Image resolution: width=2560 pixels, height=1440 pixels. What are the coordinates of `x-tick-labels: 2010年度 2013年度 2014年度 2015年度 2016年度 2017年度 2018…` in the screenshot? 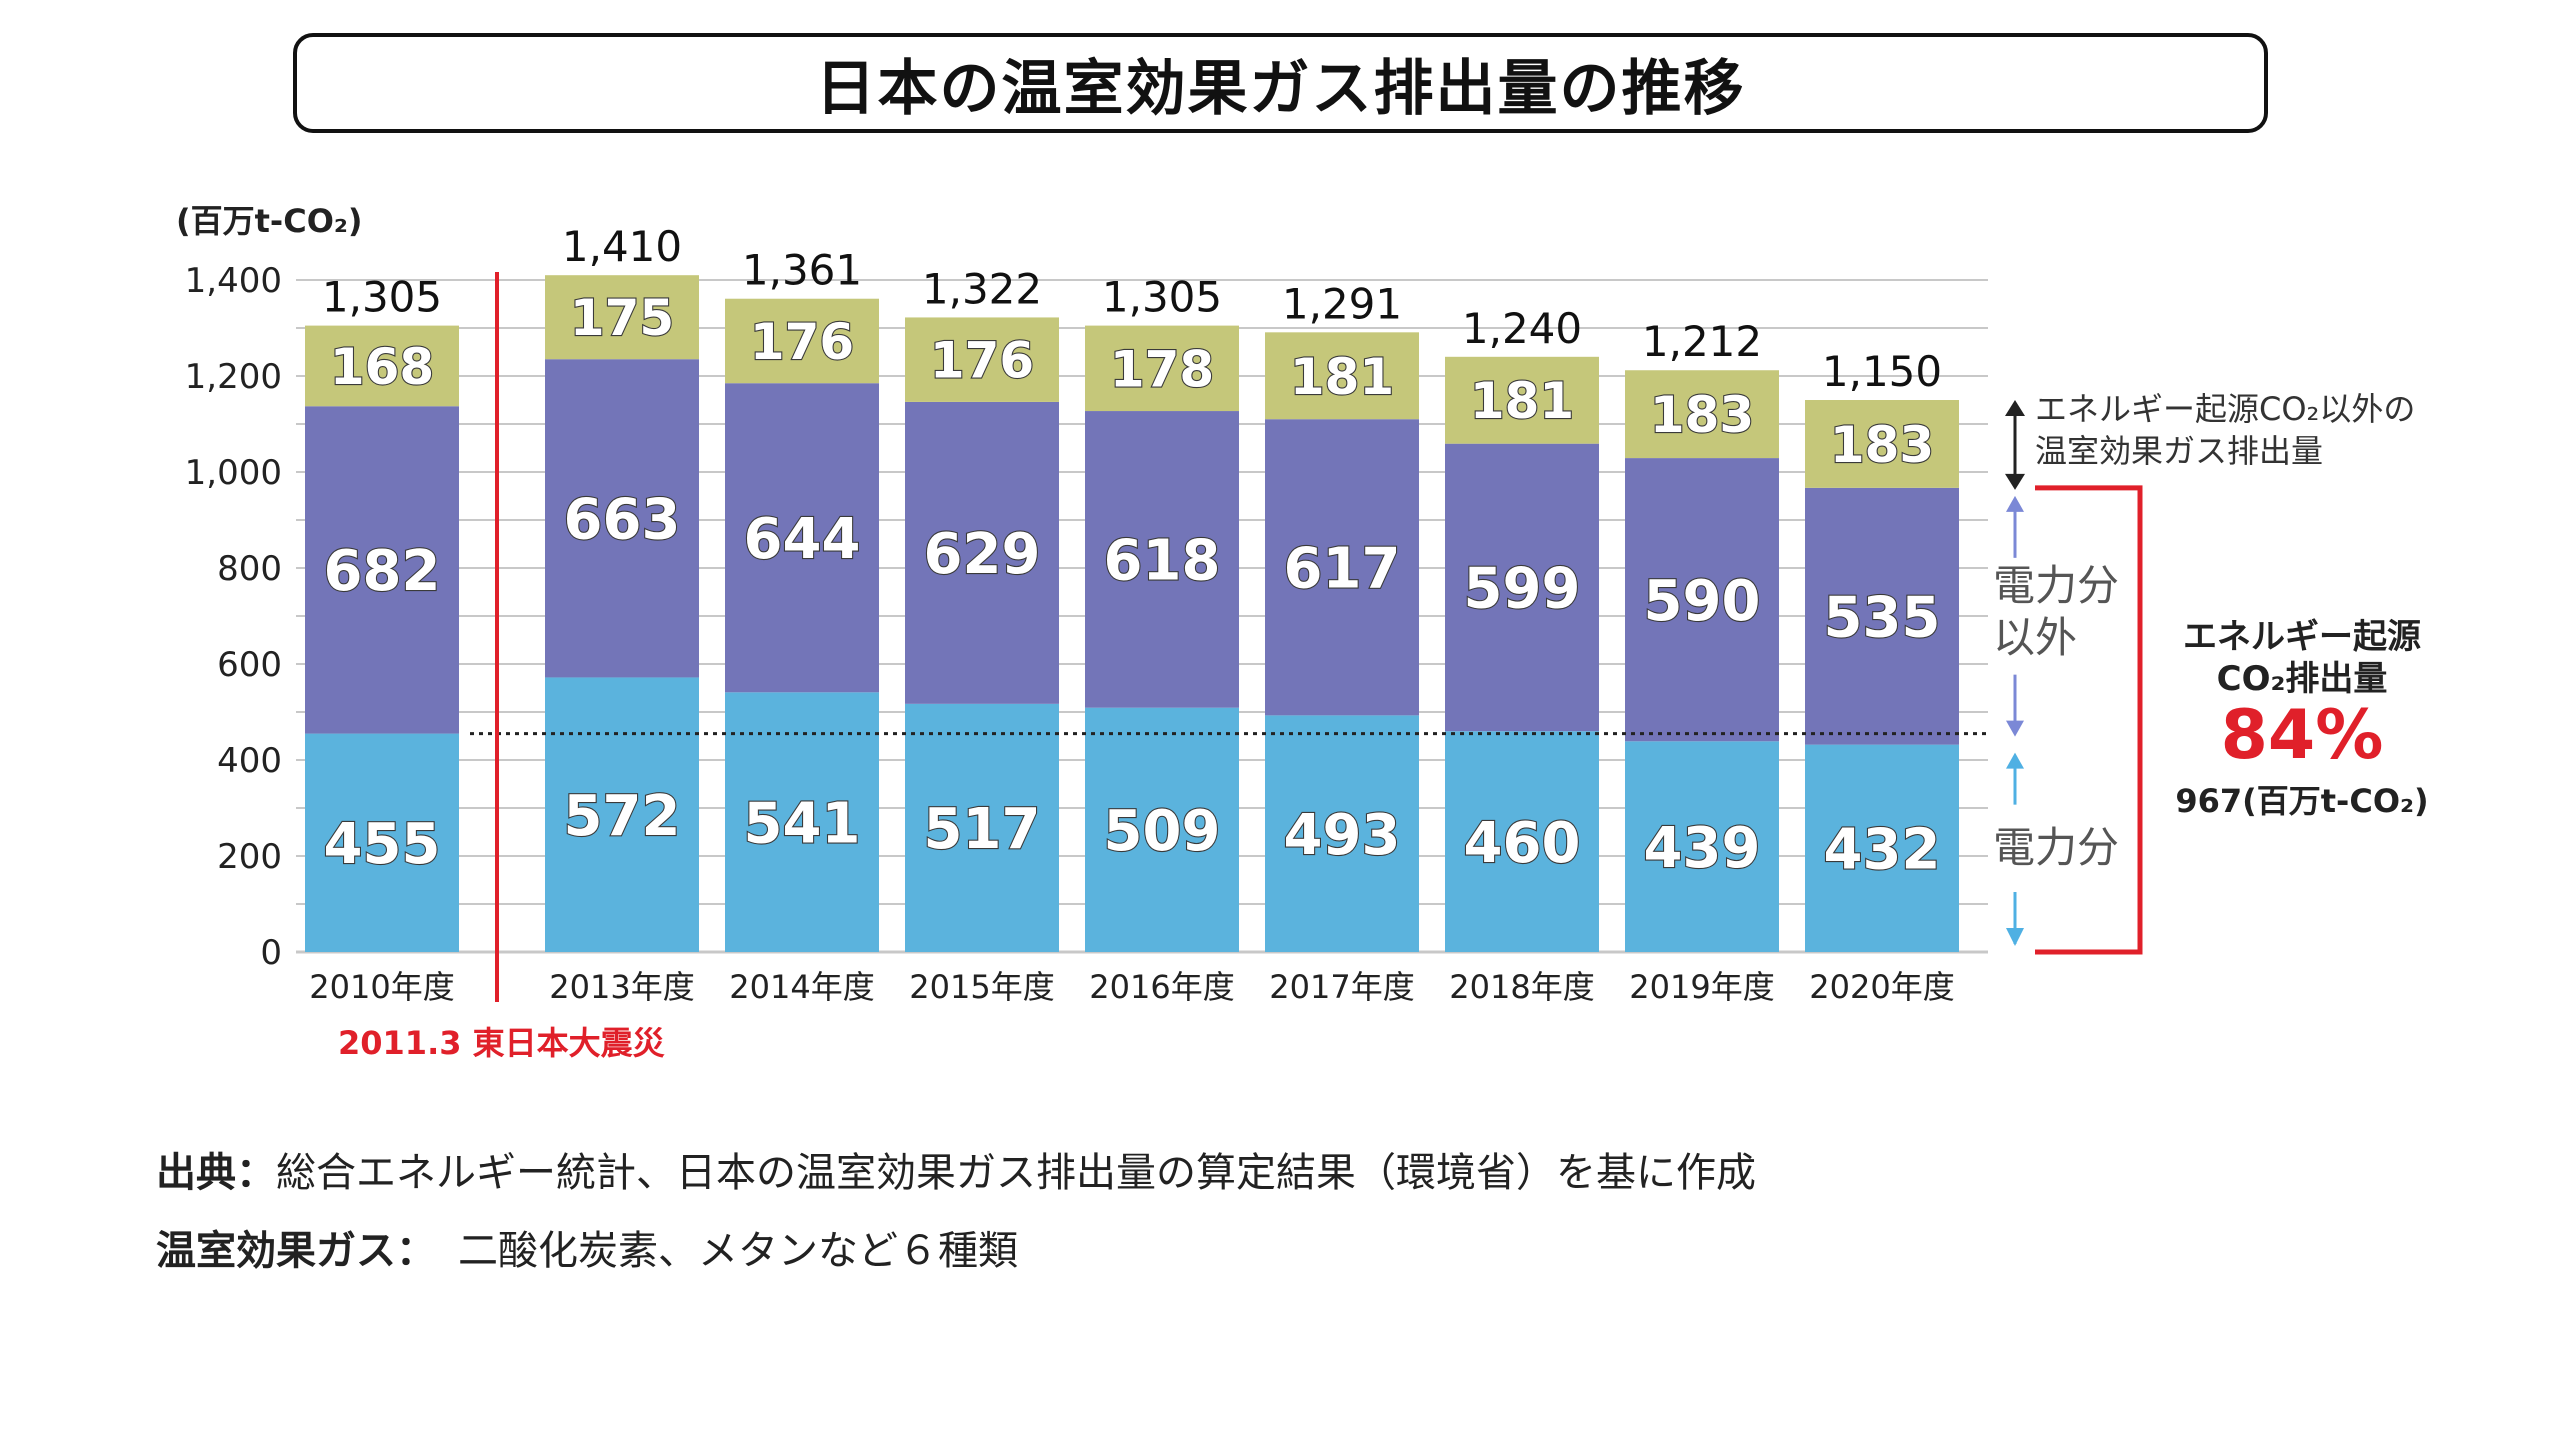 It's located at (1131, 987).